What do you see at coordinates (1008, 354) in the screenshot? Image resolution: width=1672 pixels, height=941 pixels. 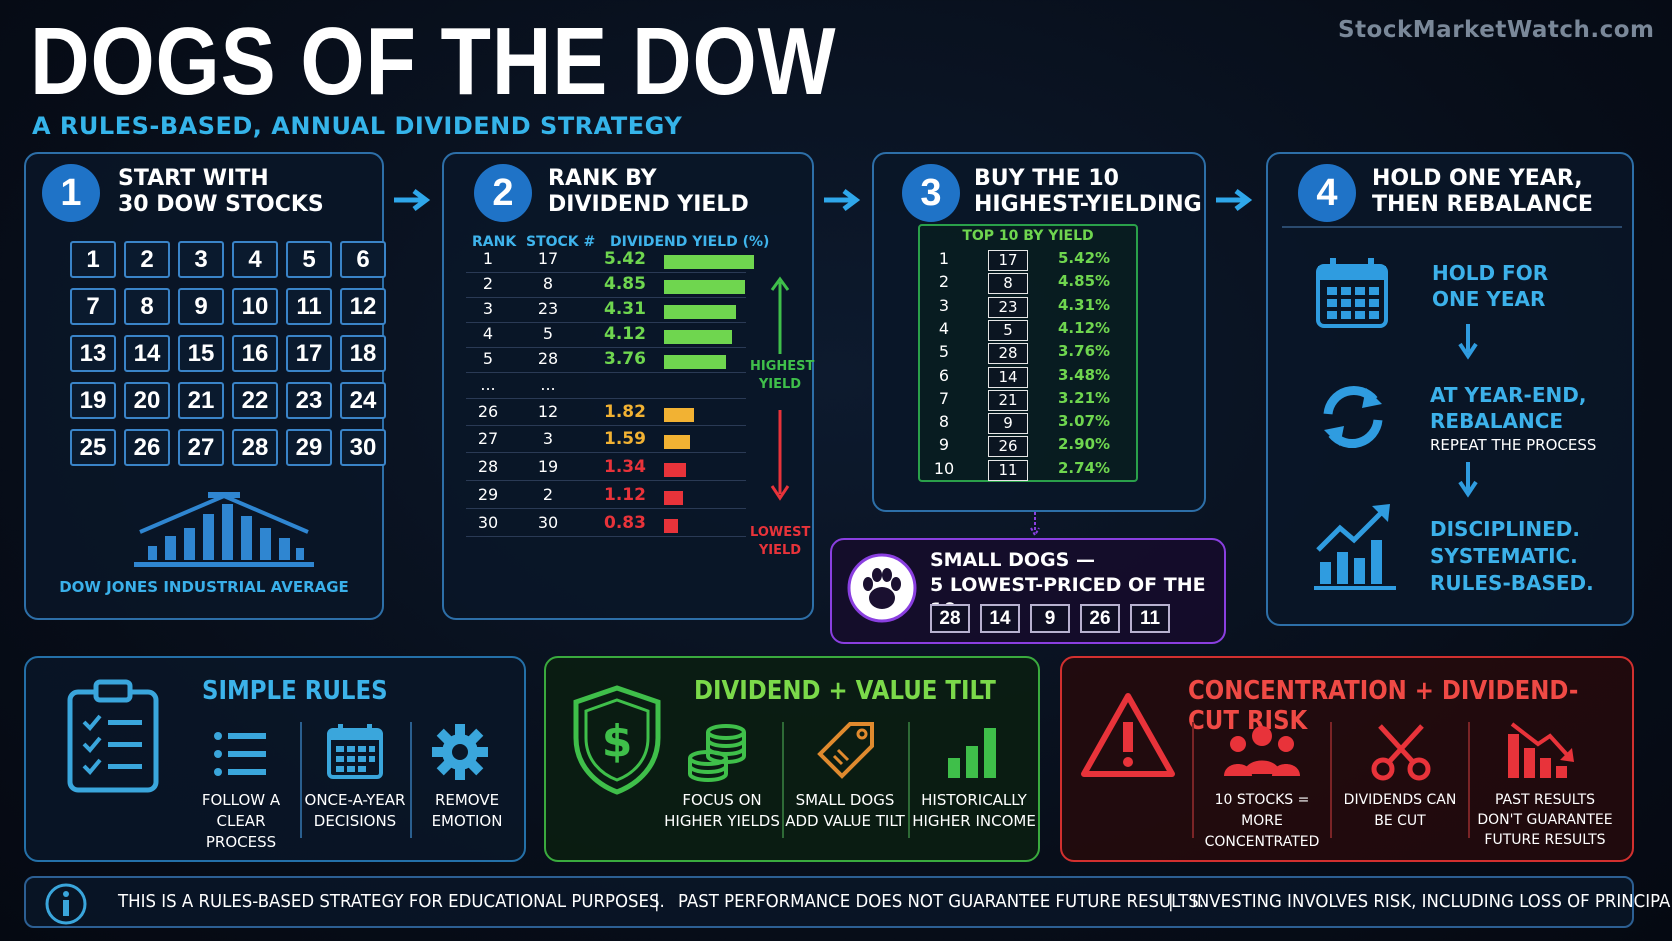 I see `stock-cell: 28` at bounding box center [1008, 354].